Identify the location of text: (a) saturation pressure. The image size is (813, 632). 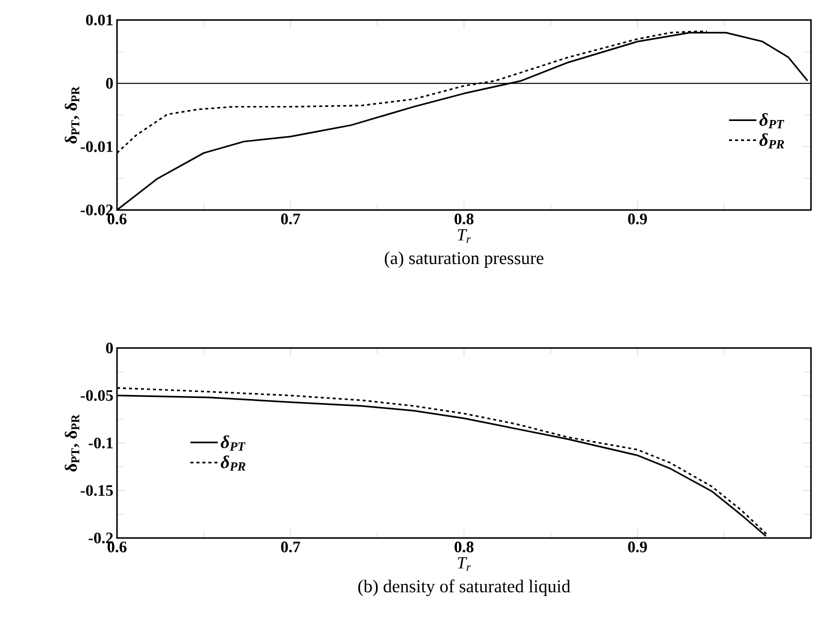
(464, 260).